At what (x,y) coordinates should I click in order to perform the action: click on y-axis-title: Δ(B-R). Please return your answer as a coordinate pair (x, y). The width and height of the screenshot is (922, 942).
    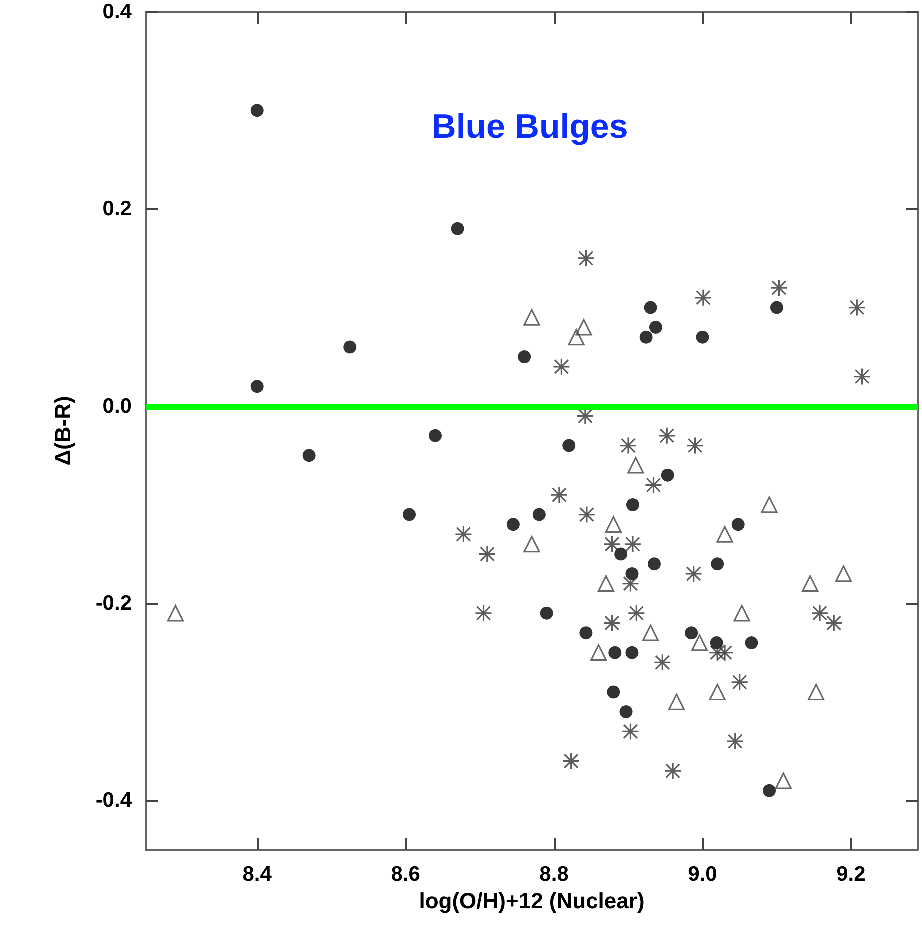
    Looking at the image, I should click on (63, 431).